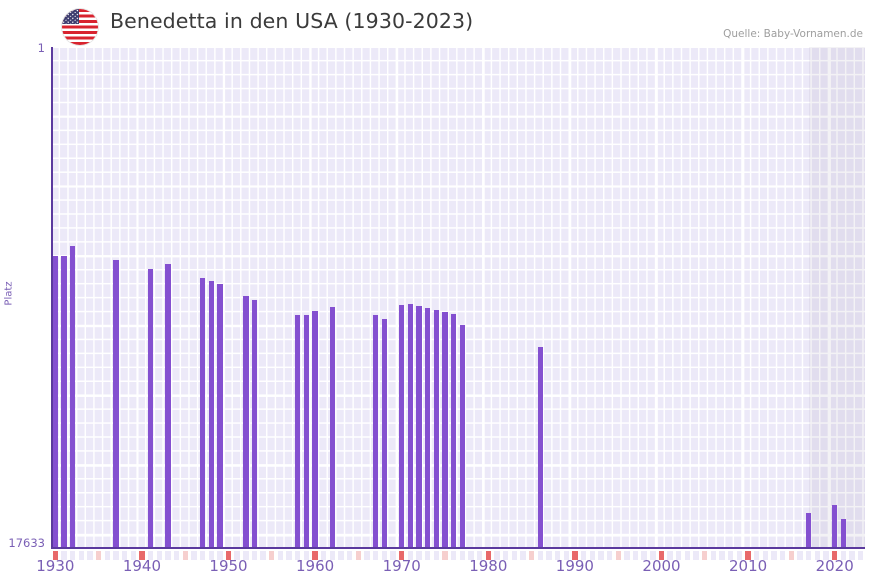 The image size is (873, 587). Describe the element at coordinates (791, 555) in the screenshot. I see `tick-block-2015` at that location.